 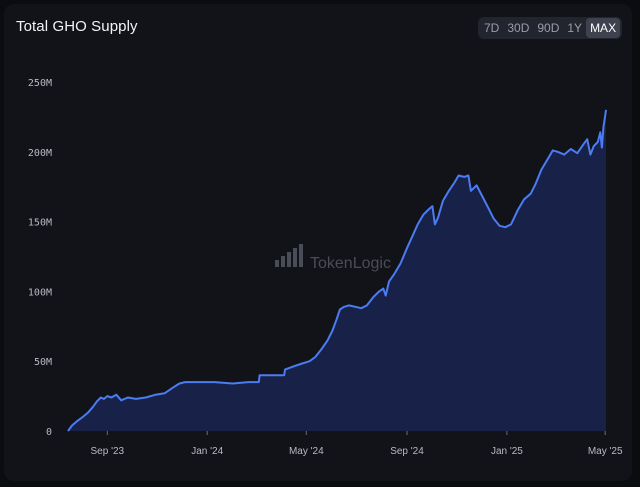 I want to click on time-range-selector: 7D 30D 90D 1Y MAX, so click(x=550, y=28).